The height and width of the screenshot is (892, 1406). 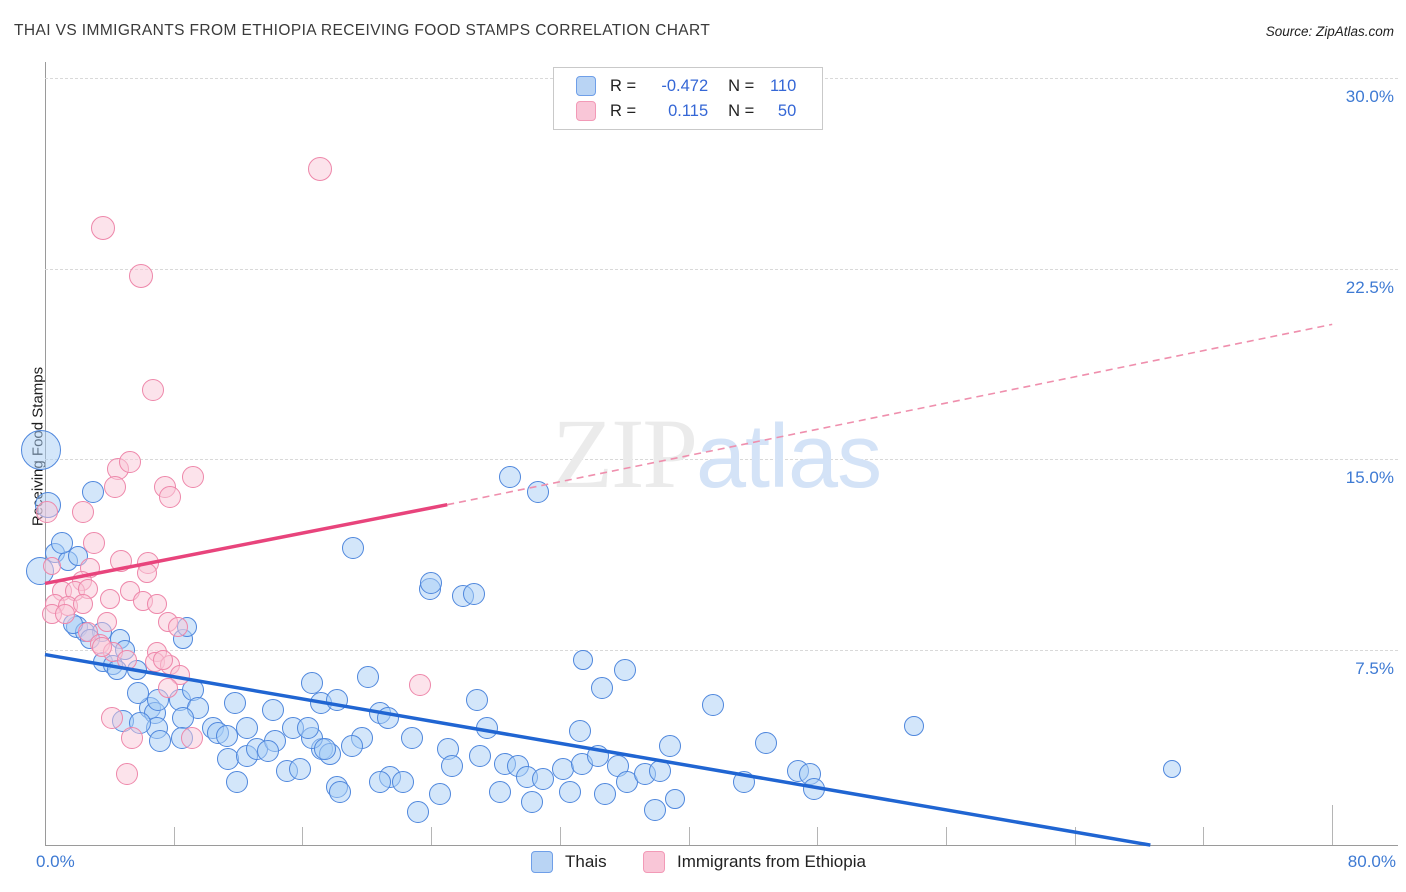 What do you see at coordinates (721, 269) in the screenshot?
I see `gridline-22.5%` at bounding box center [721, 269].